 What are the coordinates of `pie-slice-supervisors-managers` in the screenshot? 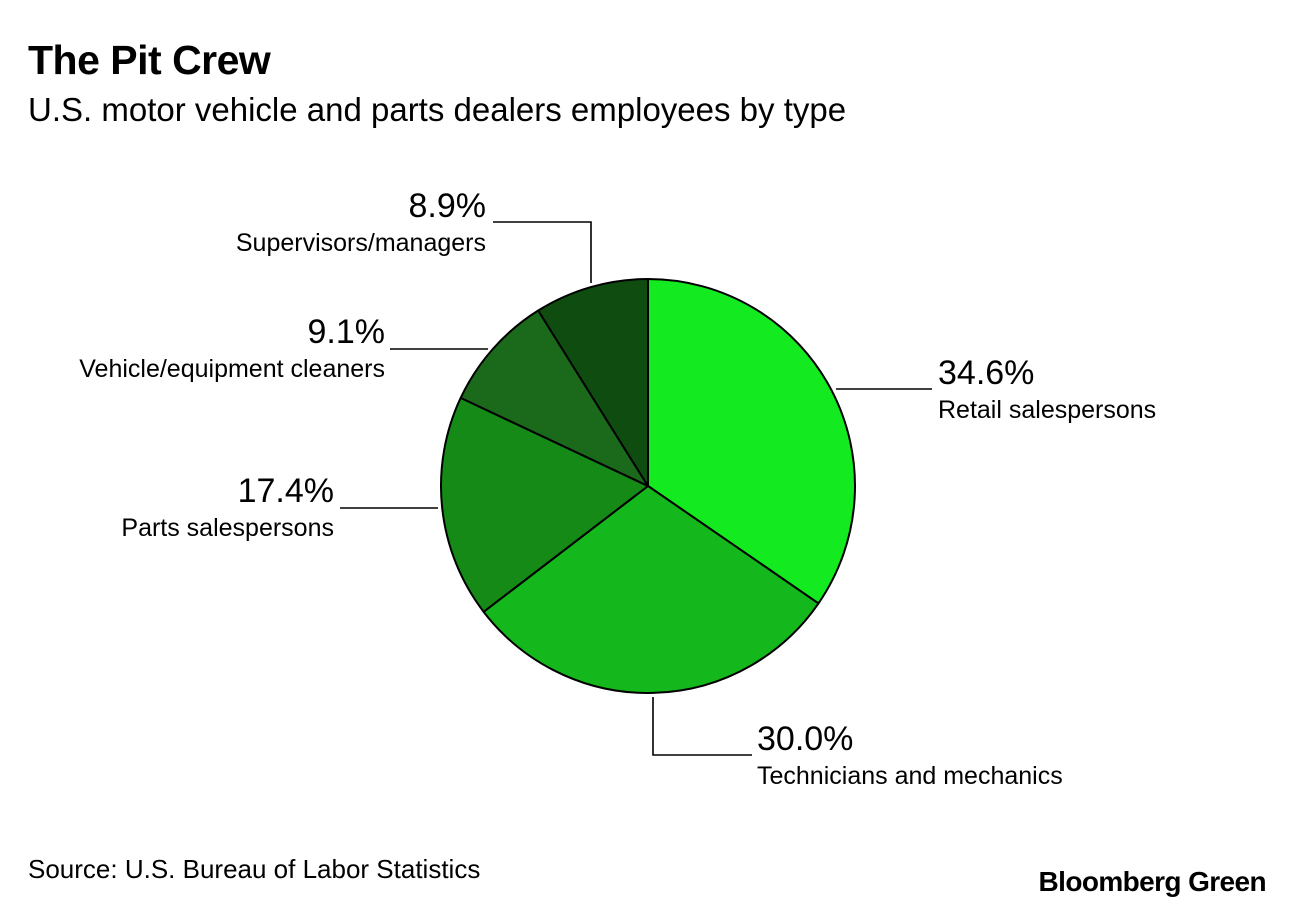 It's located at (593, 382).